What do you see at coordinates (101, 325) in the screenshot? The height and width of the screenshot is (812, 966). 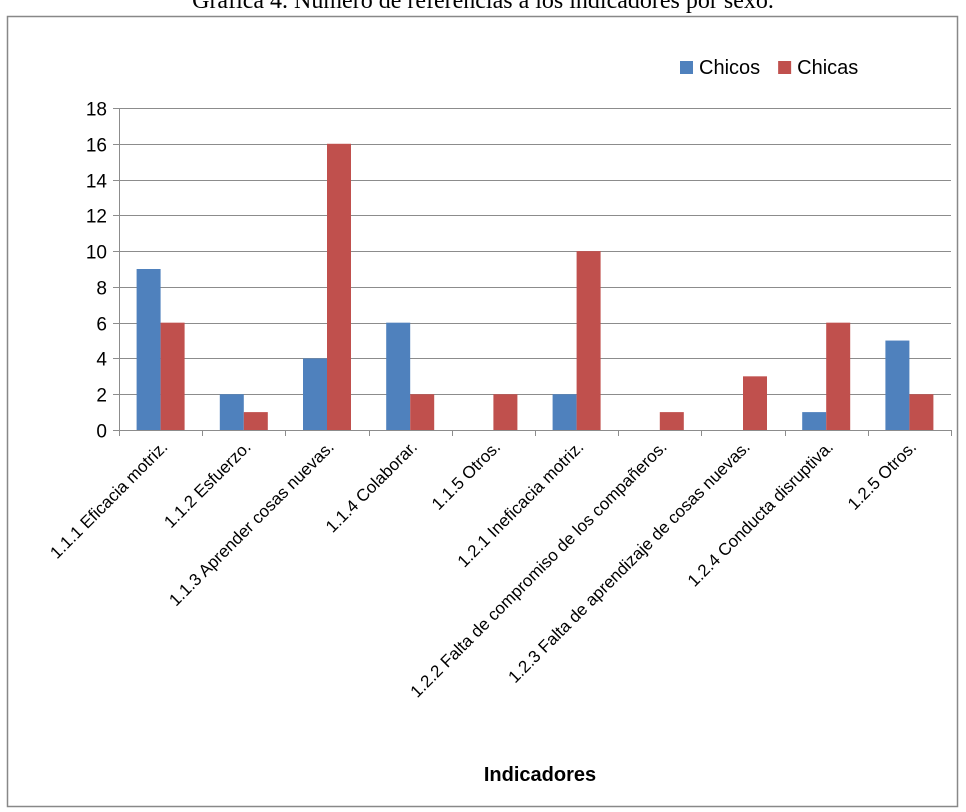 I see `y-tick-label: 6` at bounding box center [101, 325].